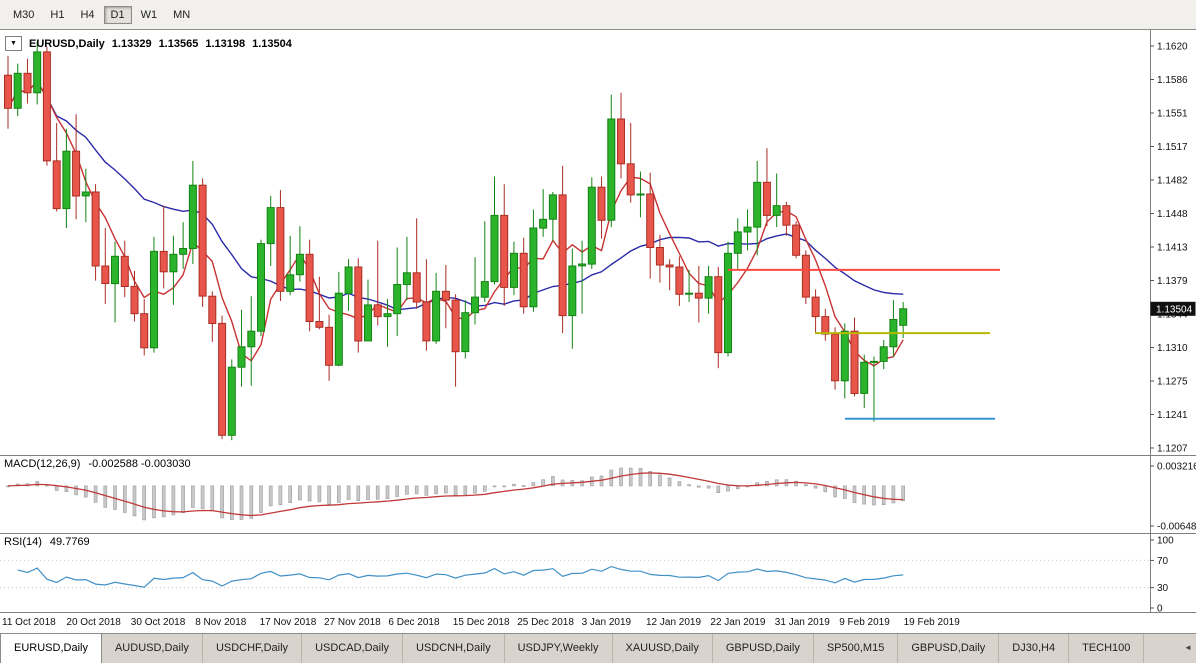 The height and width of the screenshot is (663, 1196). I want to click on tab-EURUSD-Daily: EURUSD,Daily, so click(51, 648).